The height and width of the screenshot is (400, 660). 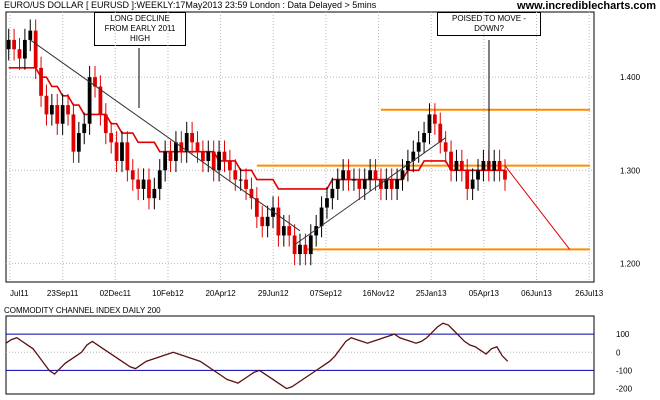 I want to click on price-x-tick-label: 26Jul13, so click(x=589, y=293).